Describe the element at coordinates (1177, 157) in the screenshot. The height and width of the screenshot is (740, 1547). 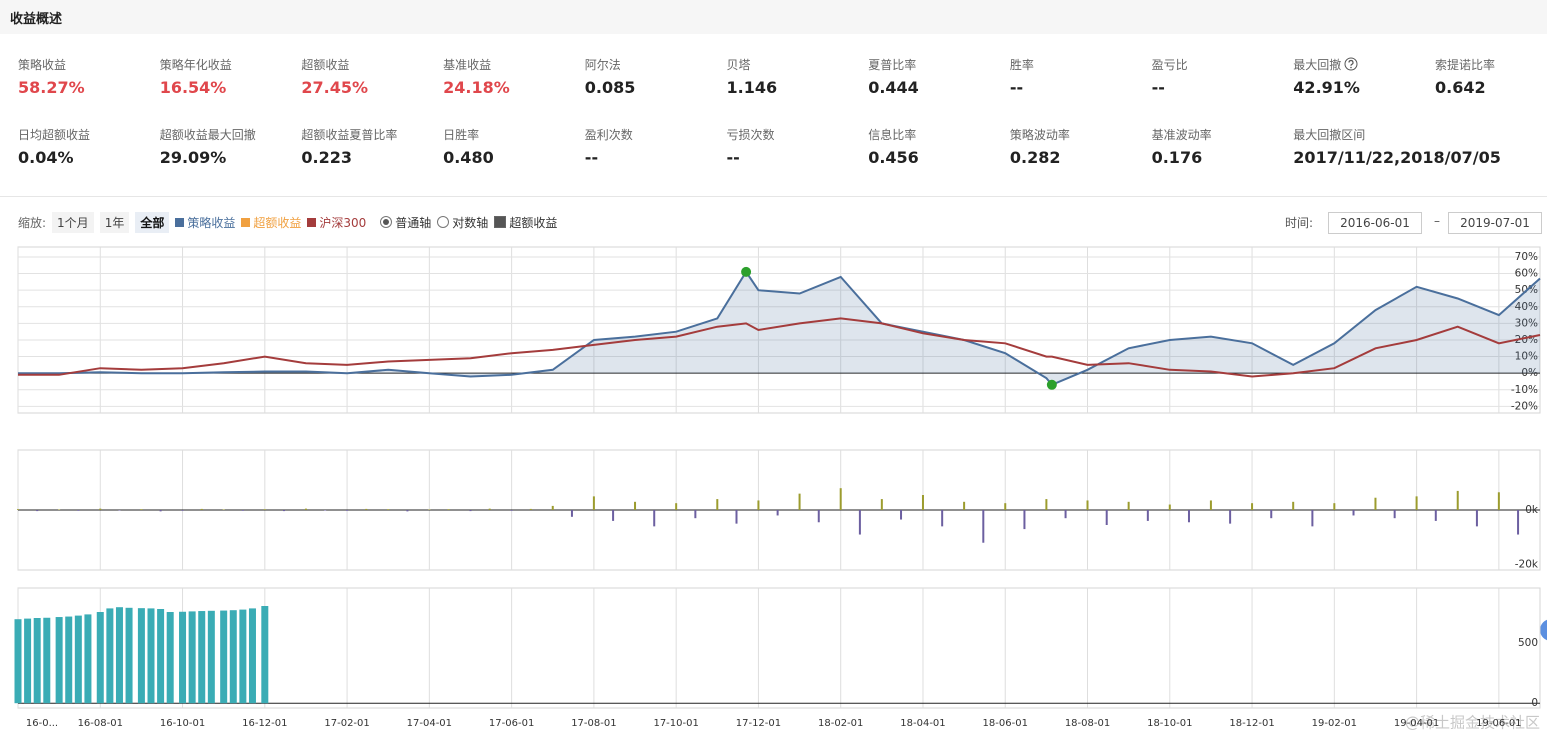
I see `metric-value: 0.176` at that location.